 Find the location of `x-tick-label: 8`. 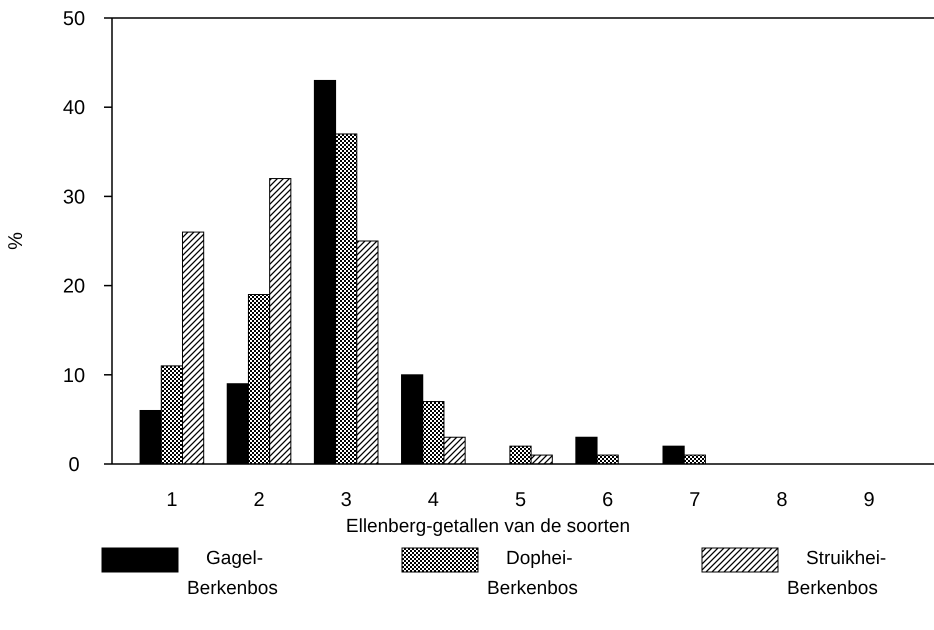

x-tick-label: 8 is located at coordinates (782, 500).